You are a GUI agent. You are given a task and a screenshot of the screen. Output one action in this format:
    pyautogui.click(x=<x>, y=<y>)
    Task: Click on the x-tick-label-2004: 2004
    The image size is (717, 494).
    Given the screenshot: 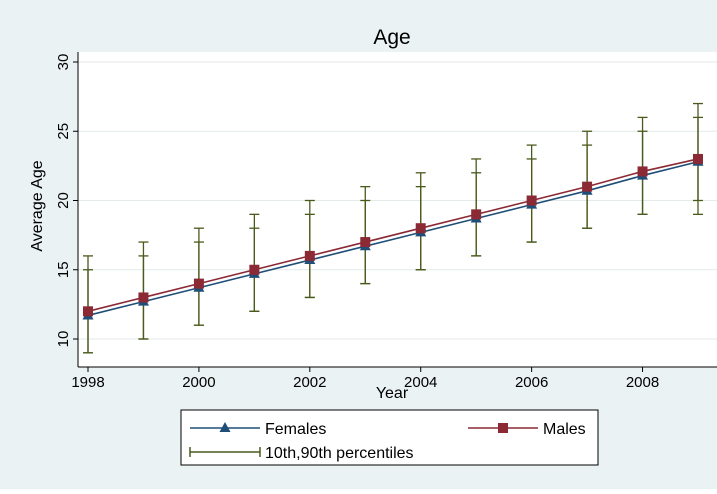 What is the action you would take?
    pyautogui.click(x=420, y=382)
    